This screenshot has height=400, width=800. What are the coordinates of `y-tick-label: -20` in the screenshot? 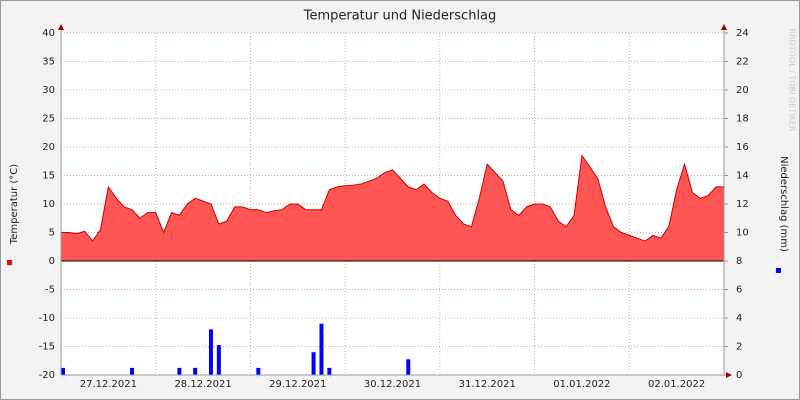 It's located at (47, 375).